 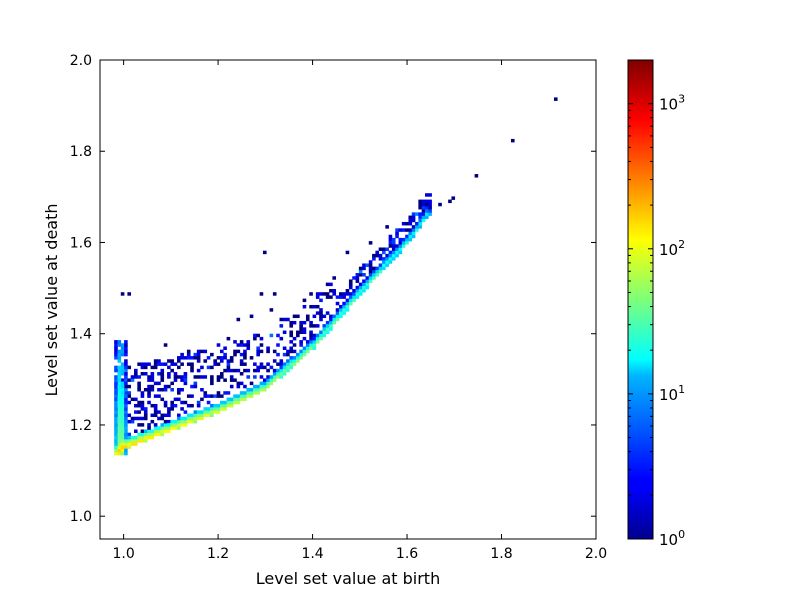 I want to click on y-tick-label: 2.0, so click(x=81, y=61).